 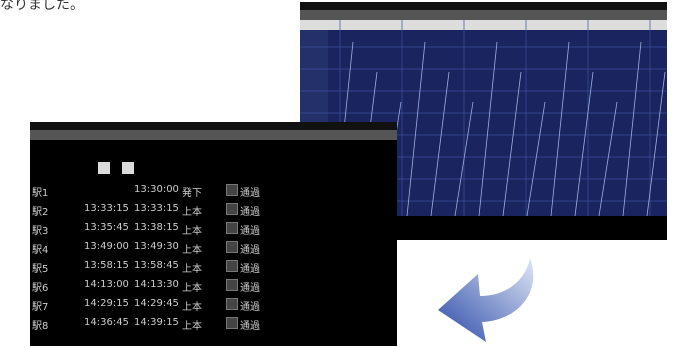 What do you see at coordinates (210, 247) in the screenshot?
I see `timetable-row: 駅4 13:49:00 13:49:30 上本 通過` at bounding box center [210, 247].